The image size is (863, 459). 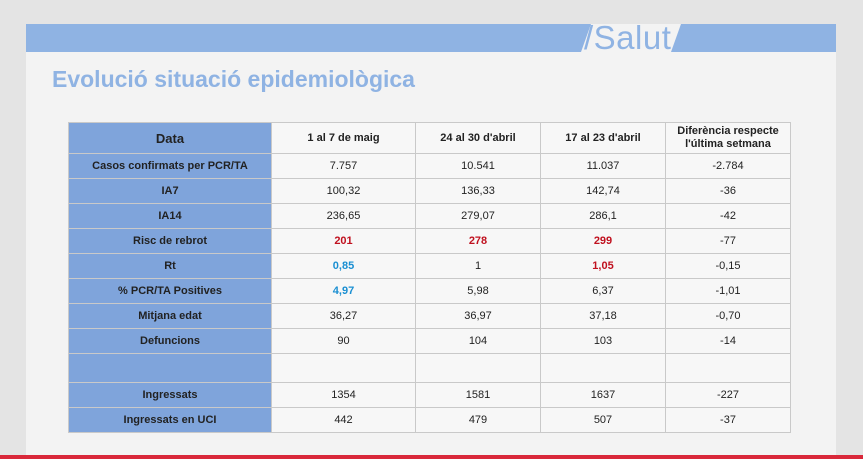 I want to click on table-cell: 1637, so click(x=603, y=395).